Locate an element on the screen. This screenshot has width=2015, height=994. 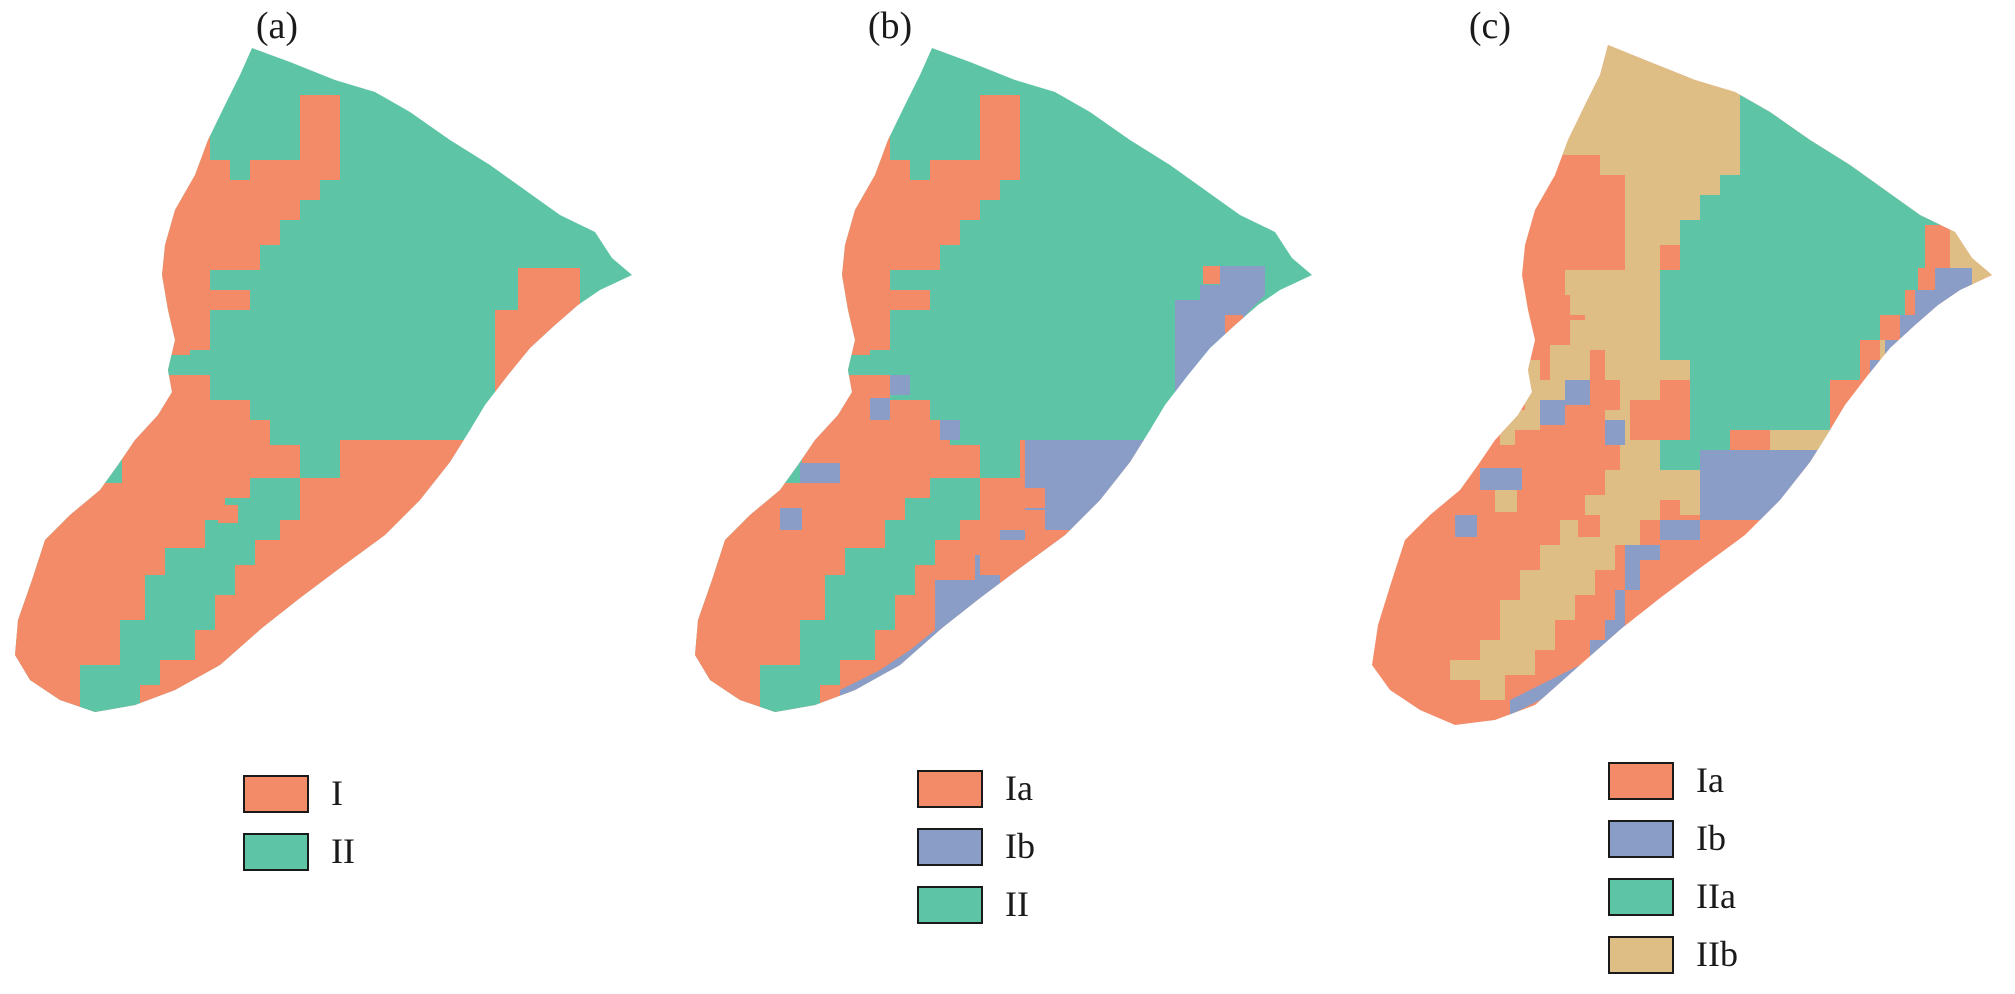
legend-label-I: I is located at coordinates (337, 793).